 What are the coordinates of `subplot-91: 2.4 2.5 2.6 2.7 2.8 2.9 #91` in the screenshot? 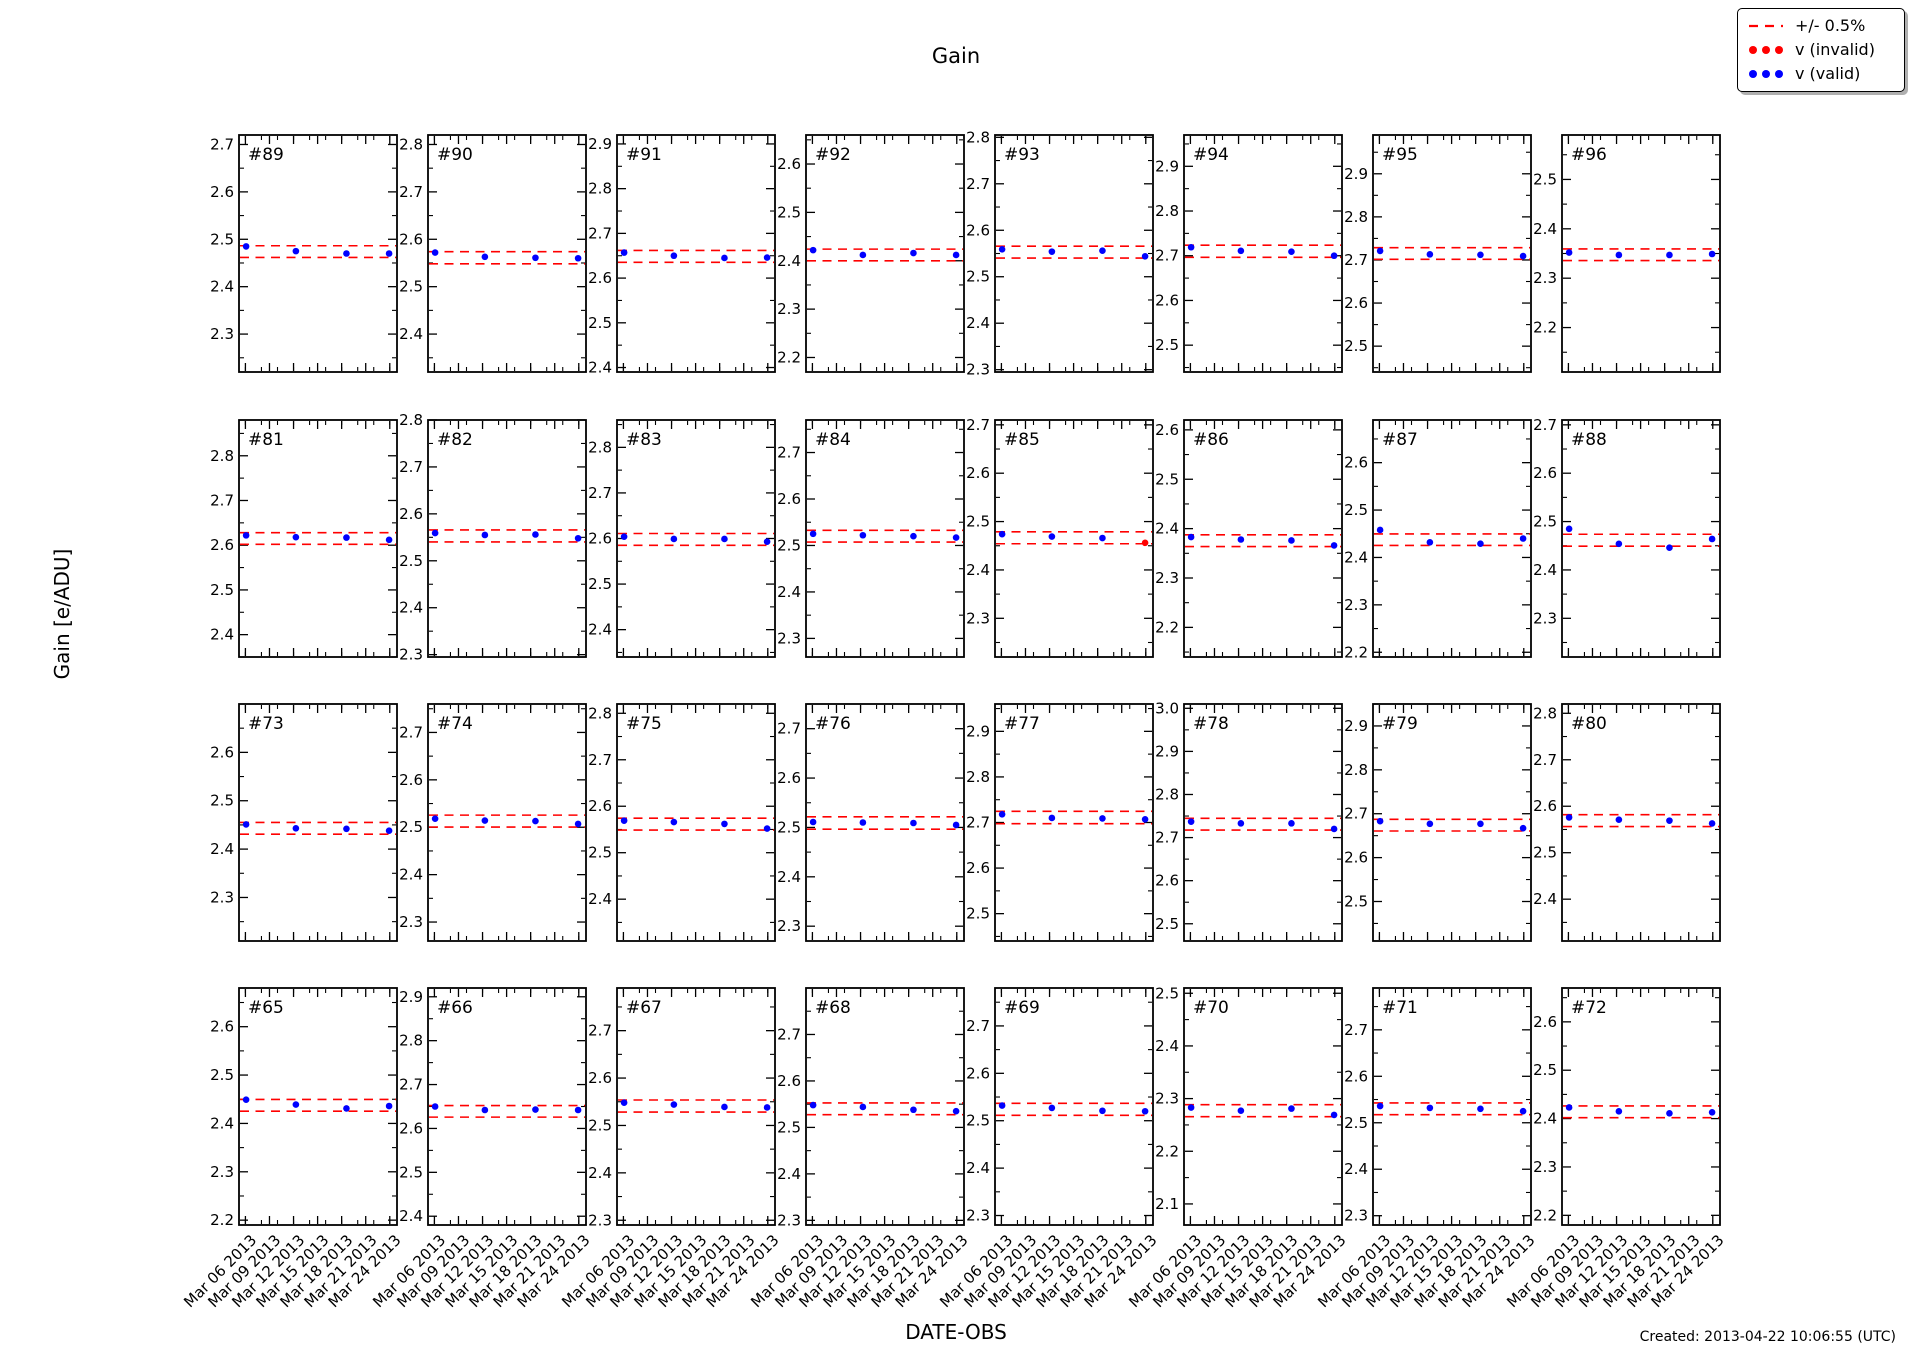 It's located at (682, 255).